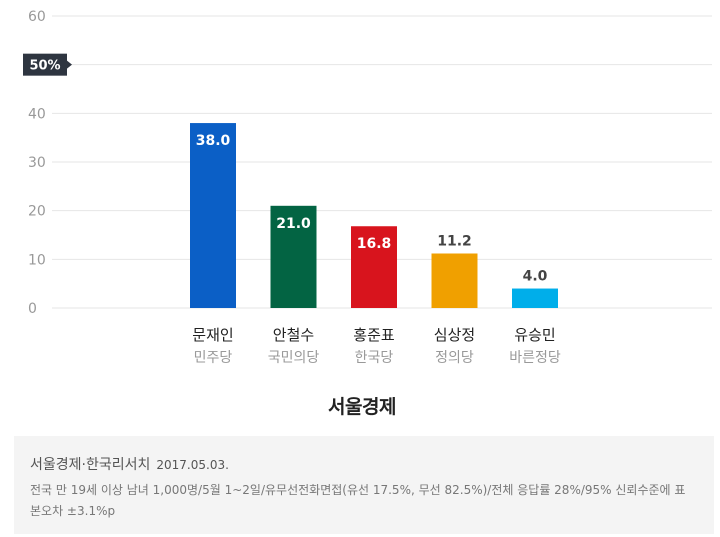  I want to click on bar-value-label: 11.2, so click(454, 241).